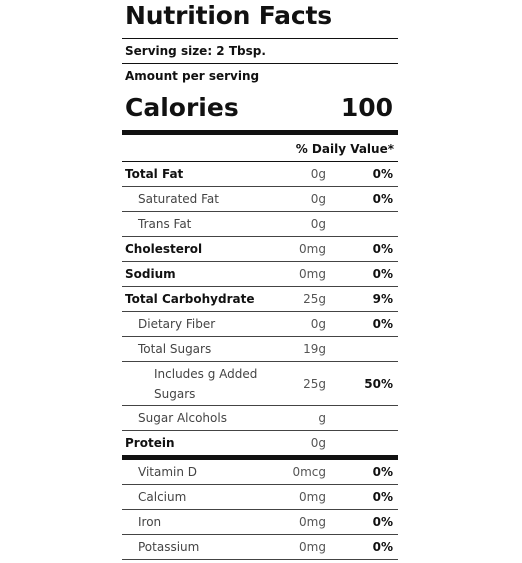 This screenshot has width=522, height=563. What do you see at coordinates (175, 349) in the screenshot?
I see `nutrient-name: Total Sugars` at bounding box center [175, 349].